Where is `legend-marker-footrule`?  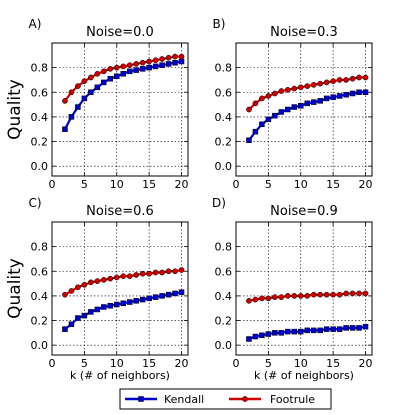
legend-marker-footrule is located at coordinates (245, 399).